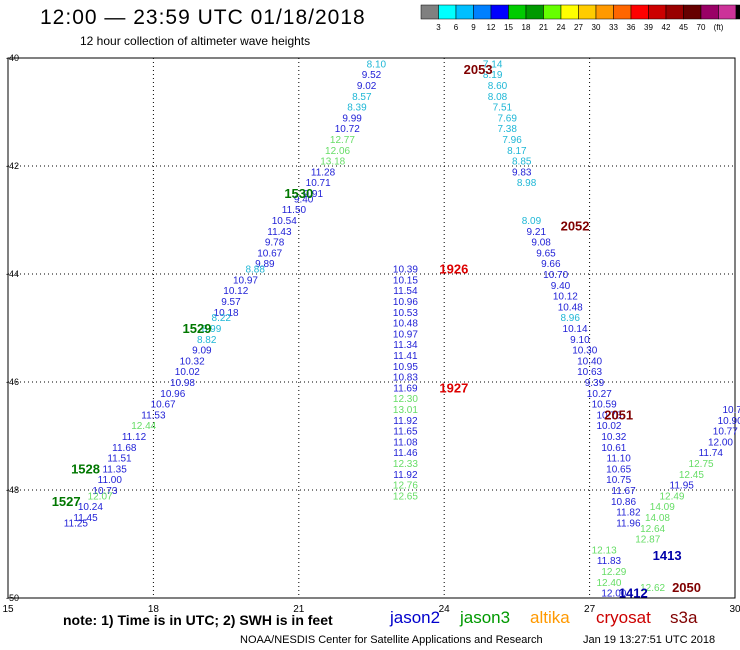 The width and height of the screenshot is (740, 650). Describe the element at coordinates (314, 194) in the screenshot. I see `swh-value-label: 9.91` at that location.